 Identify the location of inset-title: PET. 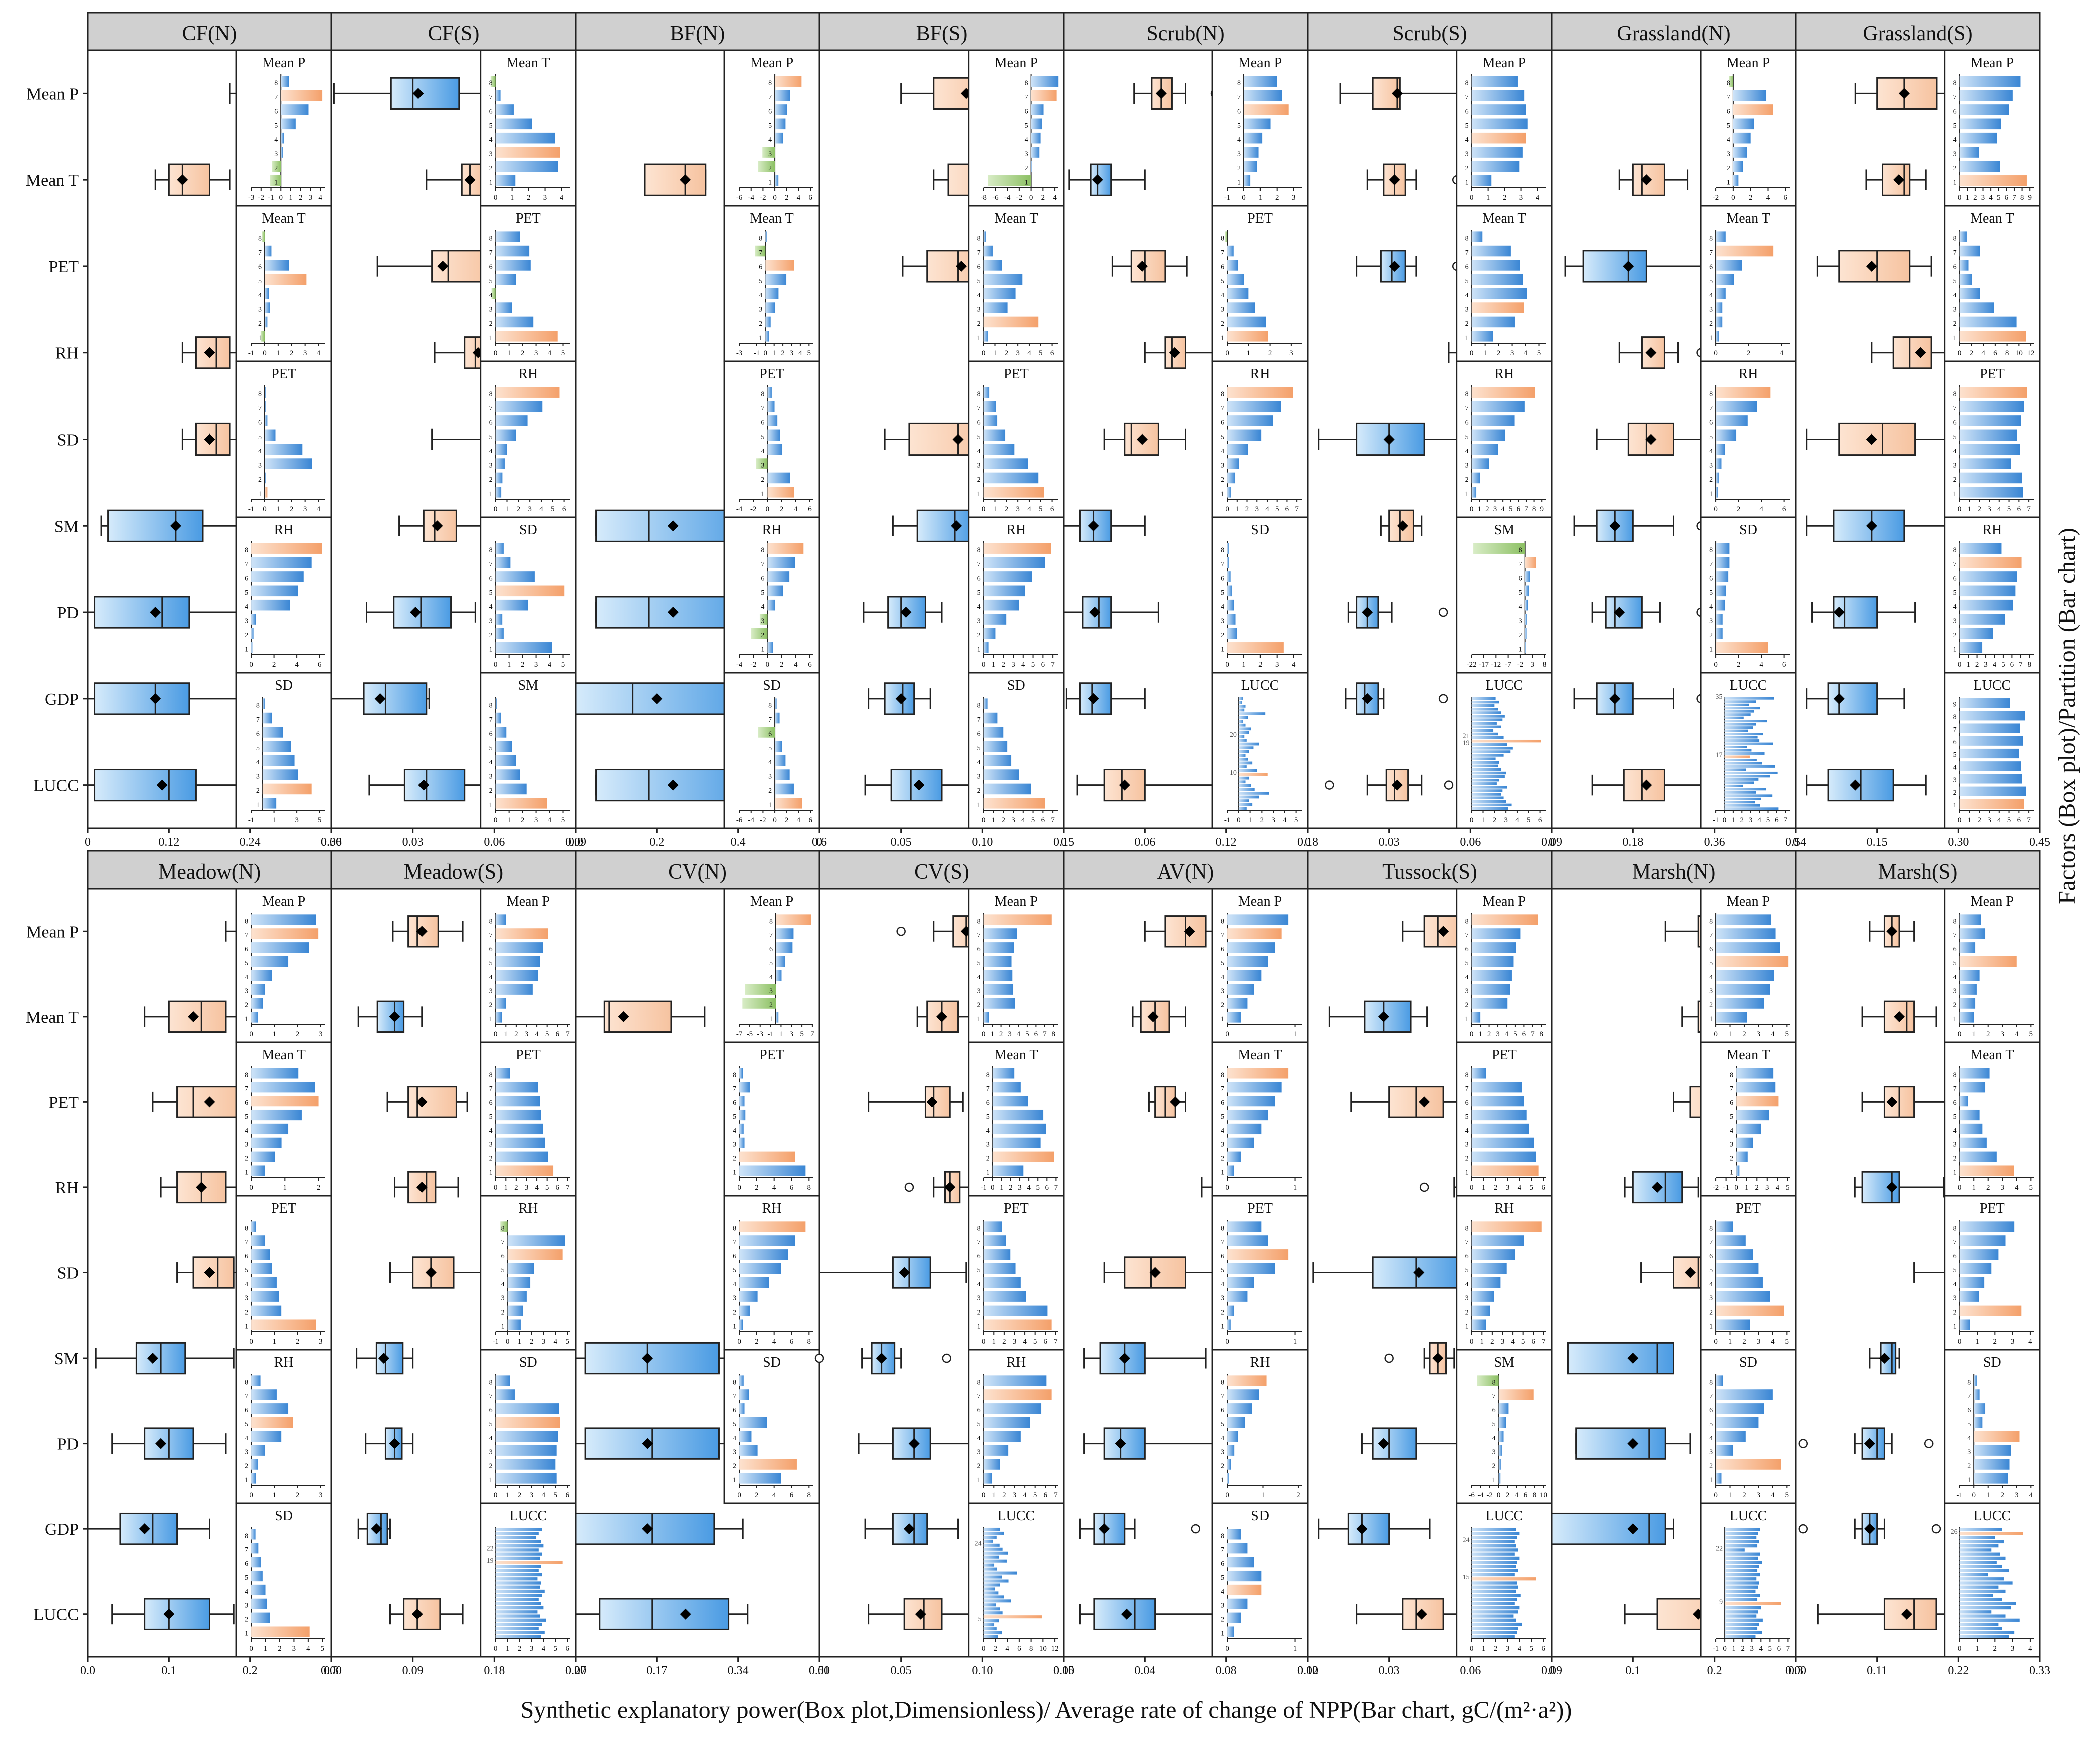
(771, 1055).